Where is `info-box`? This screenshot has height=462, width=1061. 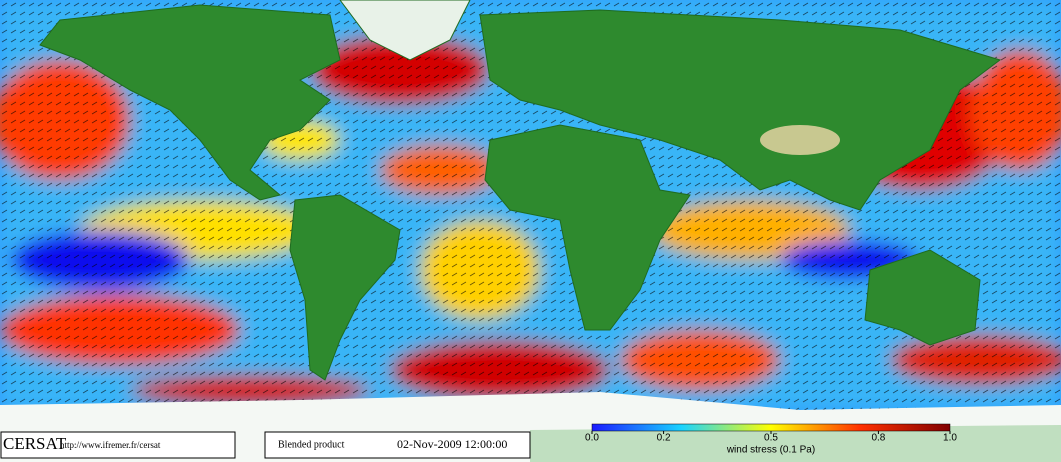 info-box is located at coordinates (397, 445).